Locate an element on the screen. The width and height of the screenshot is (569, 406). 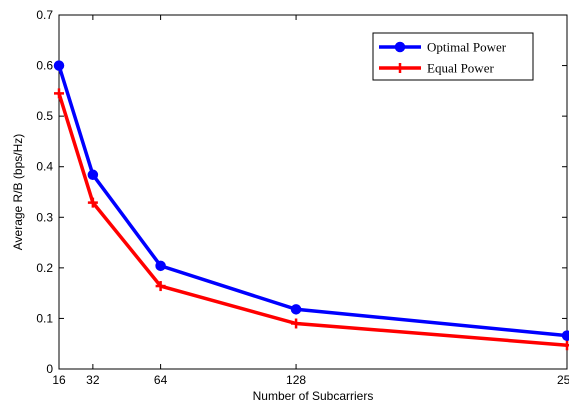
y-tick-label: 0.5 is located at coordinates (44, 116).